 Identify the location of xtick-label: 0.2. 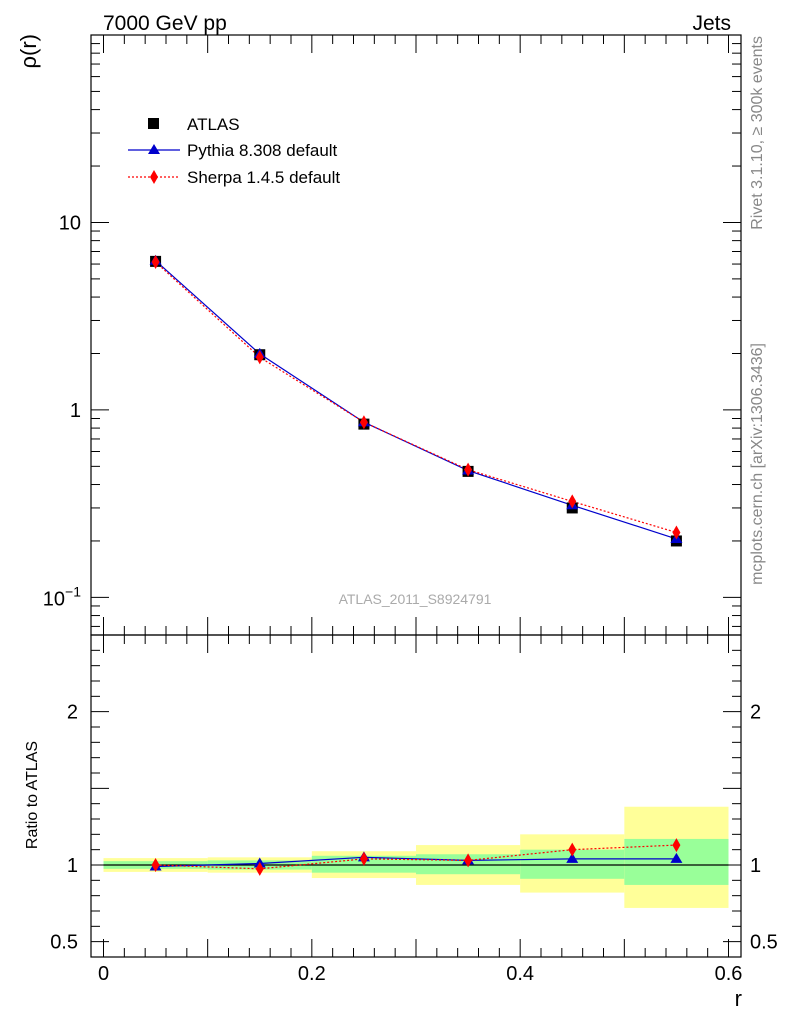
(312, 974).